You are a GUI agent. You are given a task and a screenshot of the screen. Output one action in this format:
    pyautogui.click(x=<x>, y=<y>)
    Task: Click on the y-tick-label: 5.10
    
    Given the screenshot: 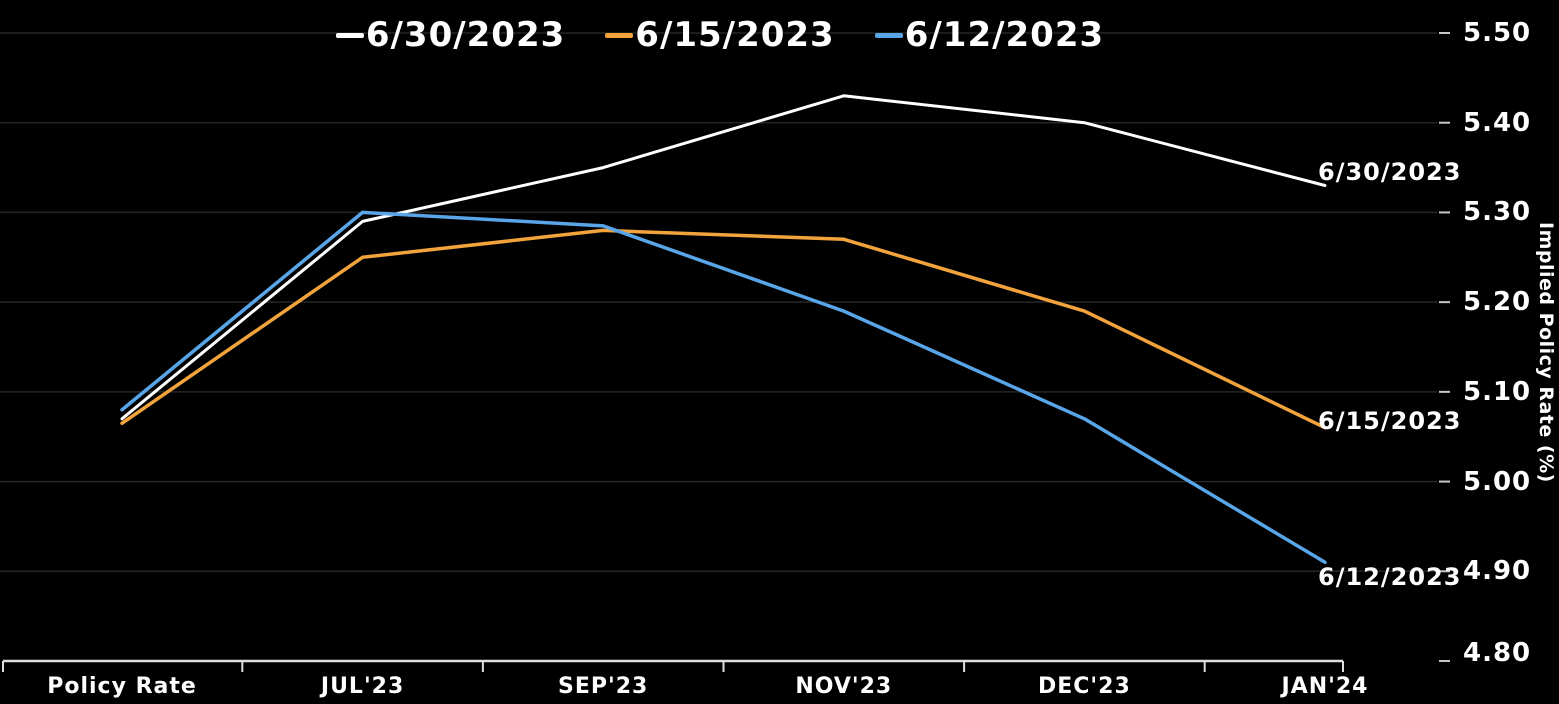 What is the action you would take?
    pyautogui.click(x=1497, y=391)
    